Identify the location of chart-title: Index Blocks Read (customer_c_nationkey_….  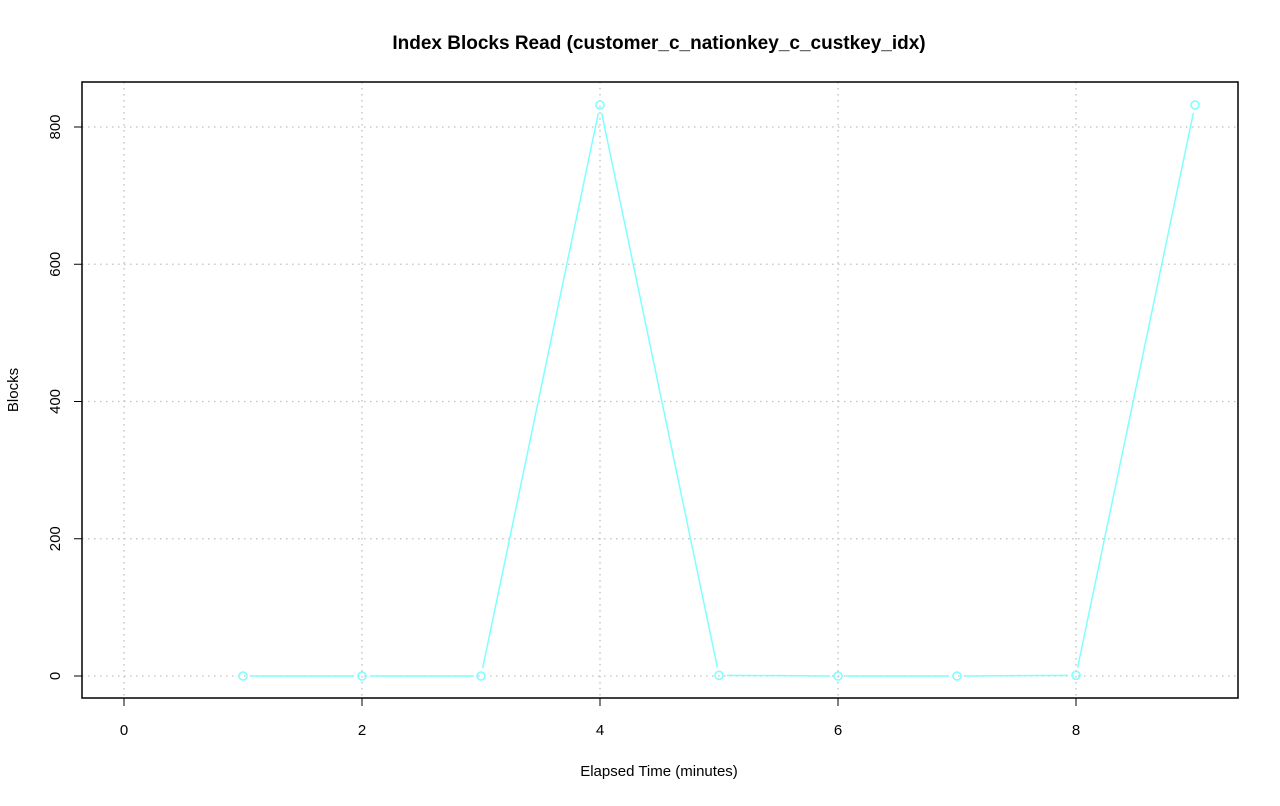
(658, 43).